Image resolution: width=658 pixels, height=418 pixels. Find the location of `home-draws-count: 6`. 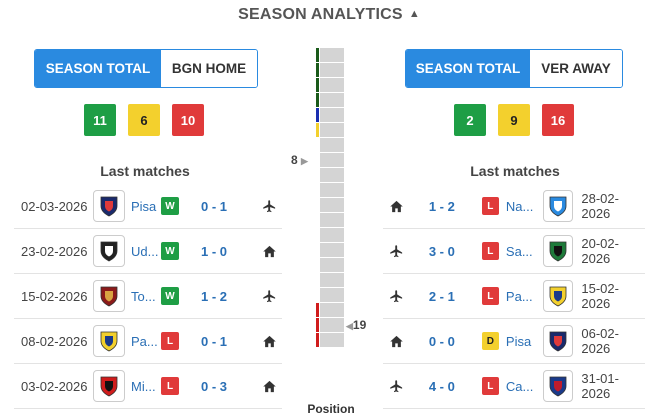

home-draws-count: 6 is located at coordinates (144, 120).